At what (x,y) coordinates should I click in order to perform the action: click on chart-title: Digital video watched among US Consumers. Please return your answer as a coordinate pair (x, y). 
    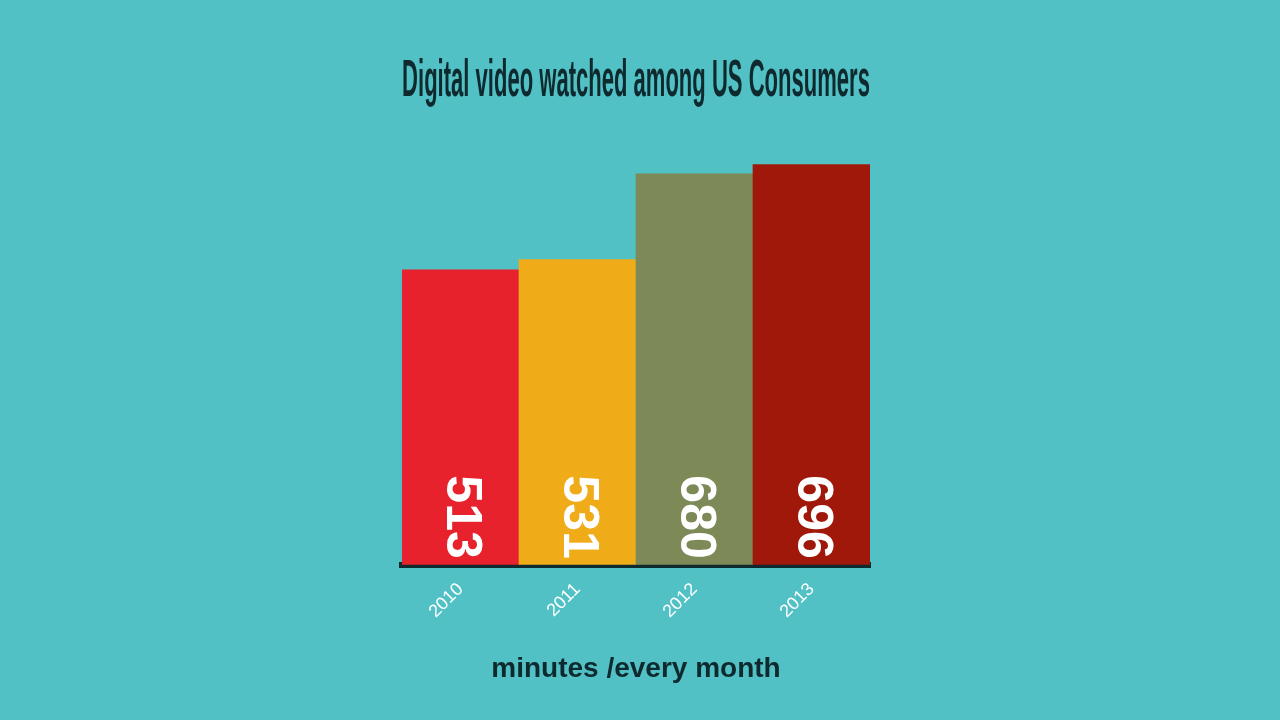
    Looking at the image, I should click on (636, 77).